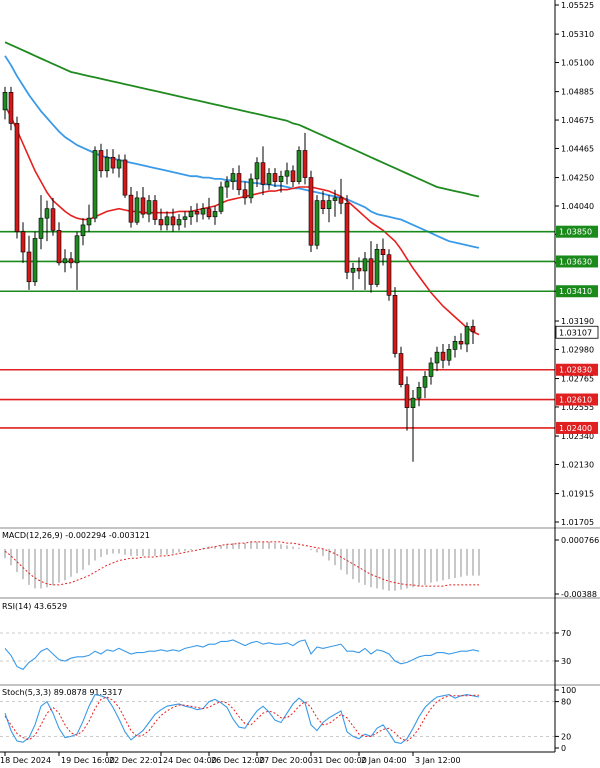 This screenshot has width=600, height=768. What do you see at coordinates (577, 369) in the screenshot?
I see `support-level-tag` at bounding box center [577, 369].